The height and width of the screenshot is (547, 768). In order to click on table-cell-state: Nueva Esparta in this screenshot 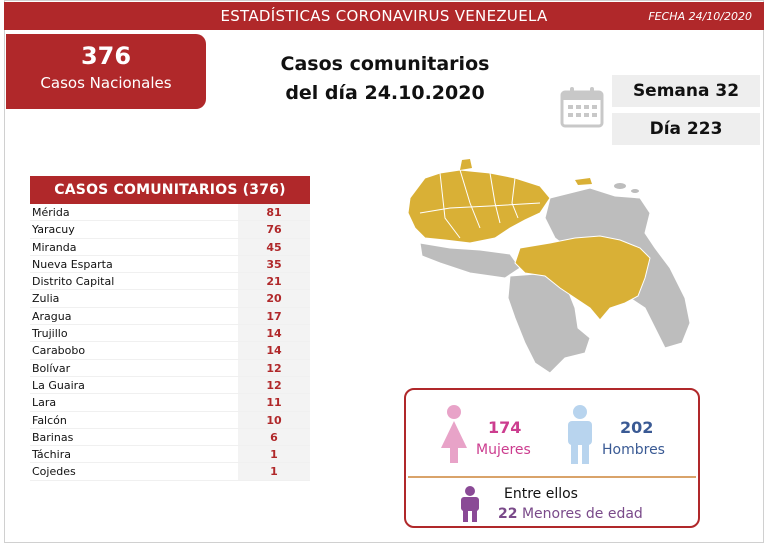, I will do `click(72, 264)`.